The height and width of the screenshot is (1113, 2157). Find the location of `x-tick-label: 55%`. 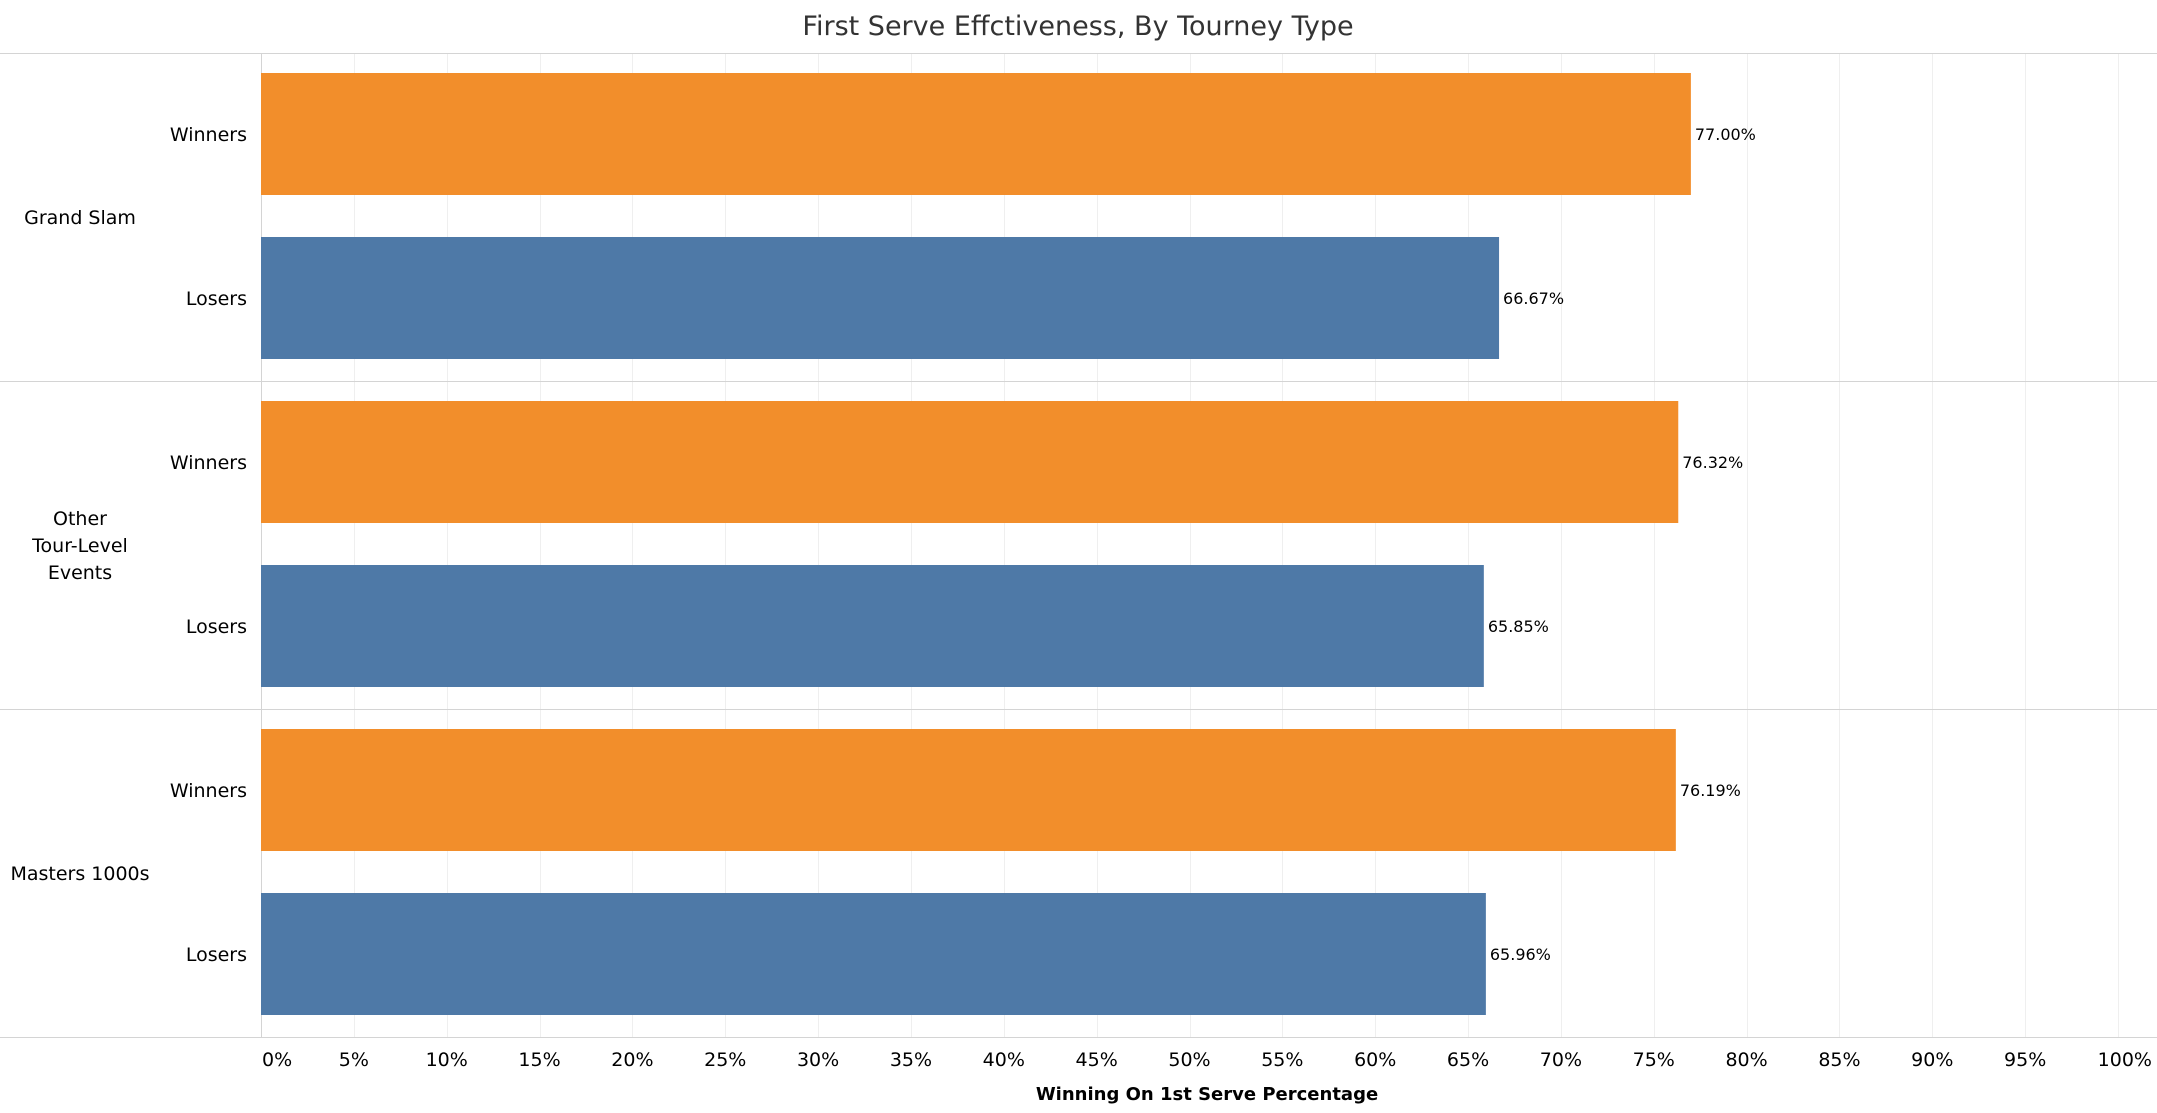

x-tick-label: 55% is located at coordinates (1282, 1060).